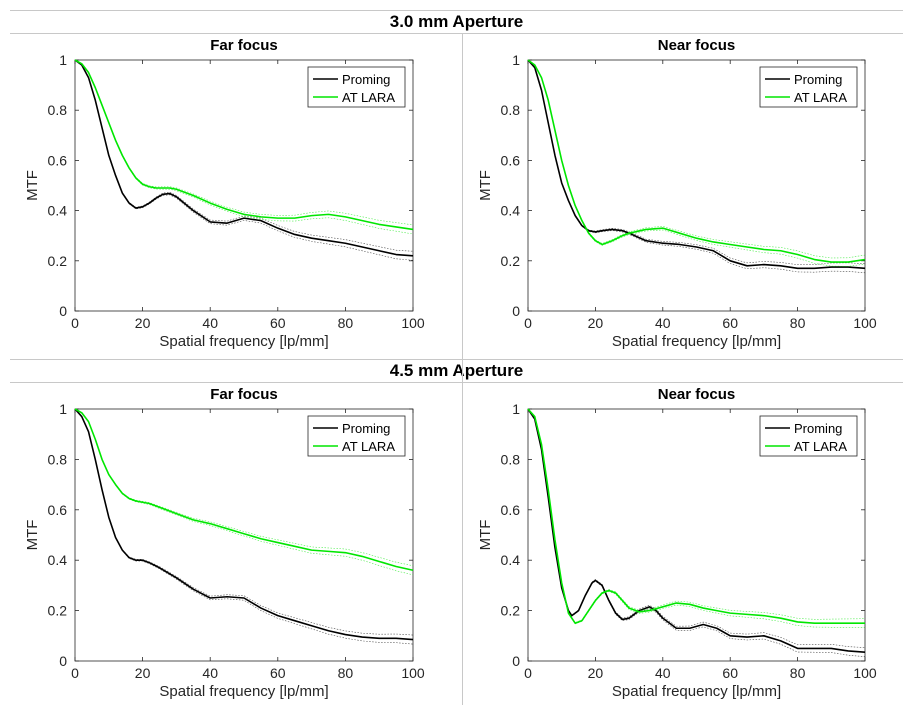 Image resolution: width=903 pixels, height=705 pixels. What do you see at coordinates (462, 369) in the screenshot?
I see `panel-divider` at bounding box center [462, 369].